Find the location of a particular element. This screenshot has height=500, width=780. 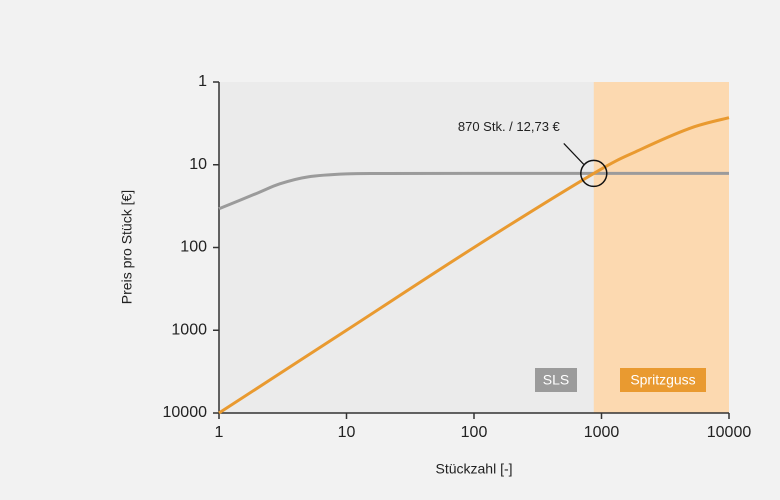

y-axis-label: Preis pro Stück [€] is located at coordinates (127, 247).